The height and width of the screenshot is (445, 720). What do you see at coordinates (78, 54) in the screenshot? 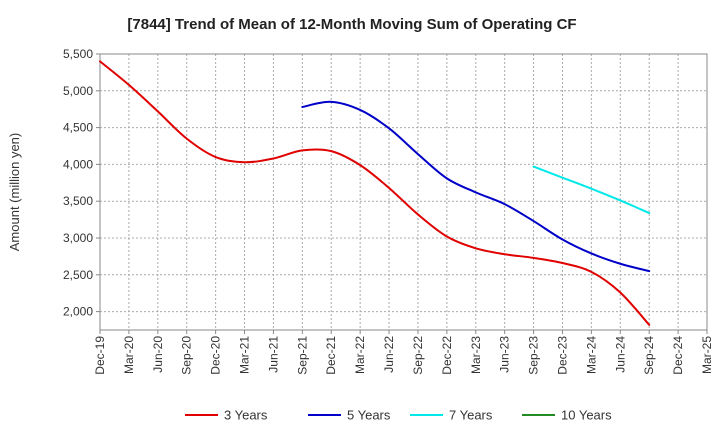
I see `y-tick-label: 5,500` at bounding box center [78, 54].